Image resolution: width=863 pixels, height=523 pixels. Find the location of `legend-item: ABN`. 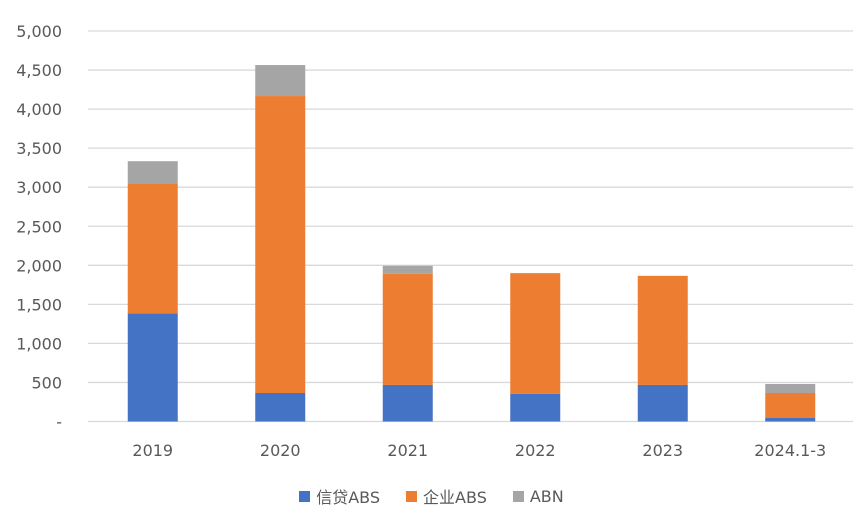

legend-item: ABN is located at coordinates (538, 496).